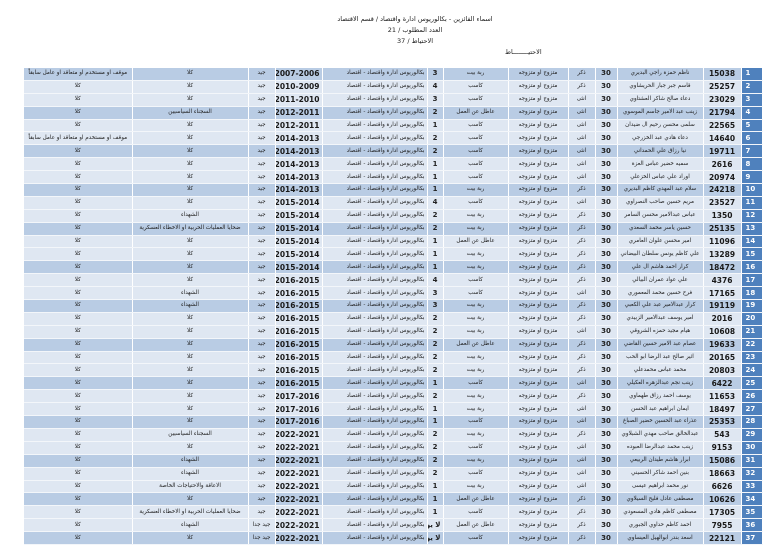 The width and height of the screenshot is (780, 551). I want to click on cell-no: 13, so click(752, 229).